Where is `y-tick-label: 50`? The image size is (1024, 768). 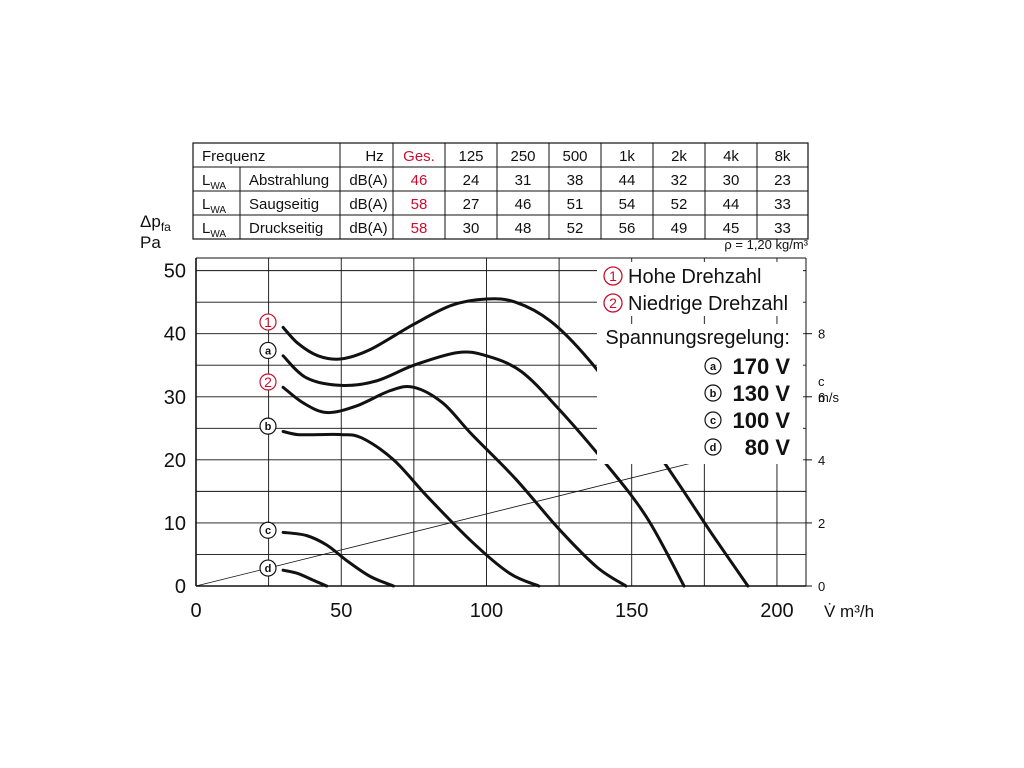
y-tick-label: 50 is located at coordinates (175, 272).